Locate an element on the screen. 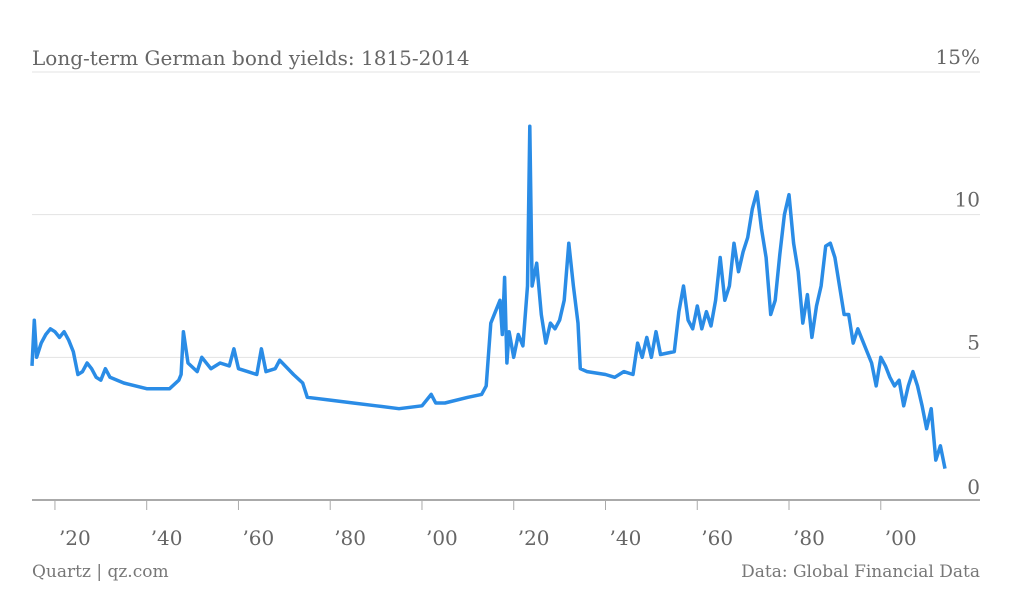  y-tick-label: 15% is located at coordinates (958, 57).